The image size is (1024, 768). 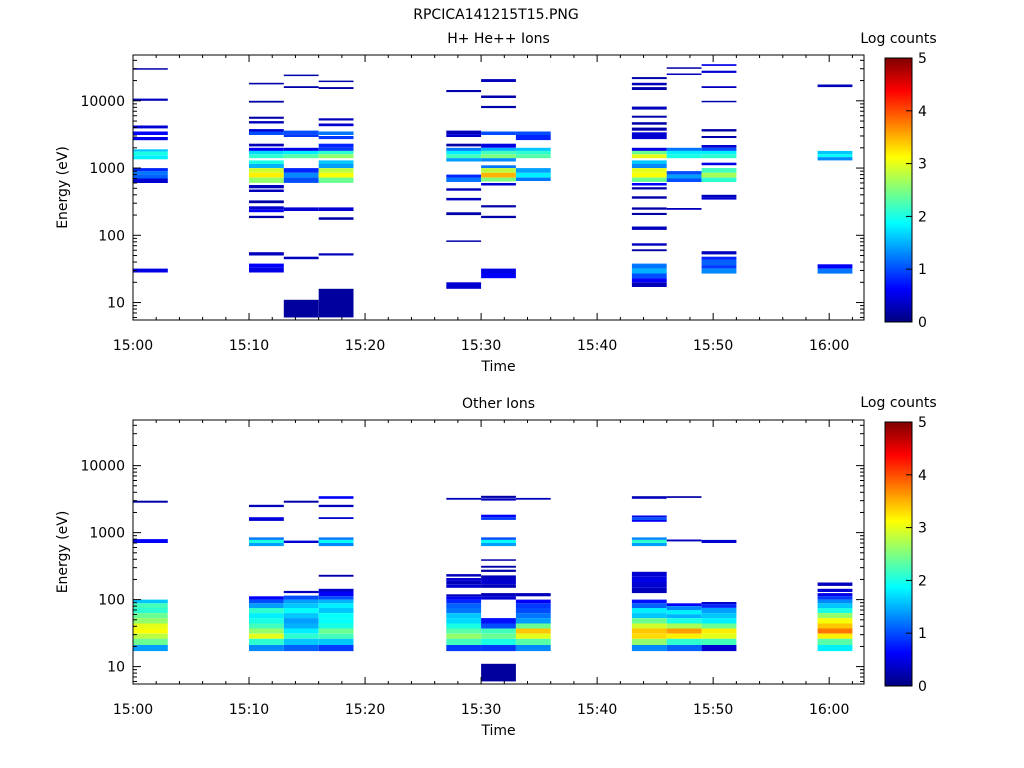 What do you see at coordinates (107, 169) in the screenshot?
I see `y-tick-label: 1000` at bounding box center [107, 169].